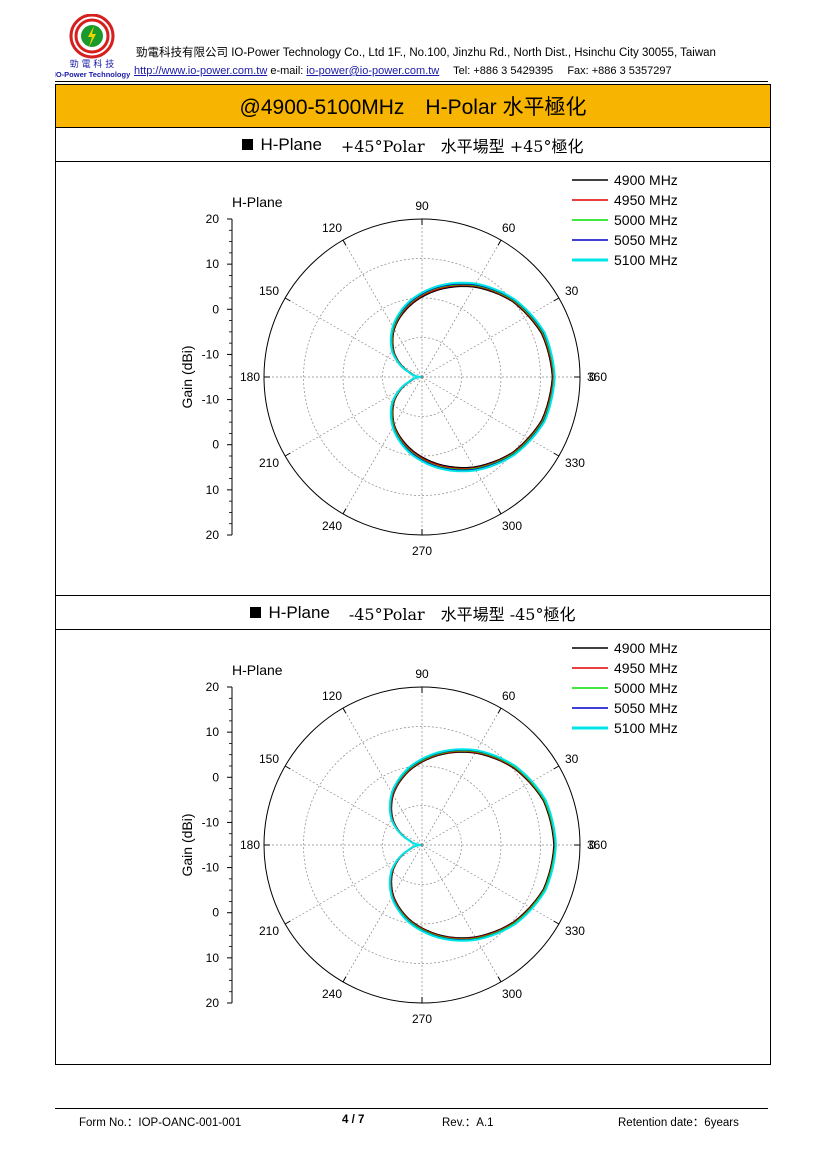 Image resolution: width=827 pixels, height=1170 pixels. What do you see at coordinates (160, 1123) in the screenshot?
I see `form-number: Form No.：IOP-OANC-001-001` at bounding box center [160, 1123].